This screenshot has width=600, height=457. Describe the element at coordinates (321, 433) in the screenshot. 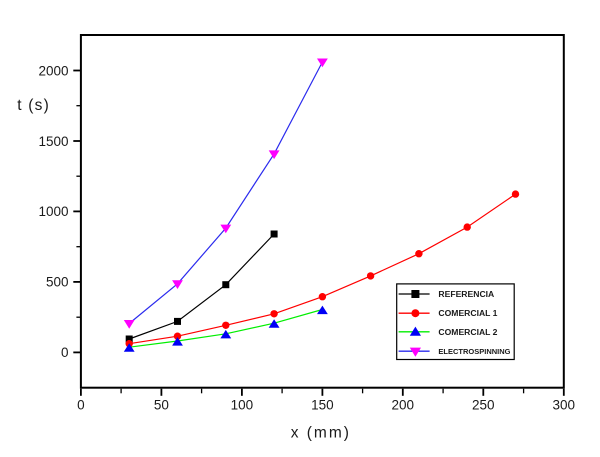

I see `svg-text: x (mm)` at that location.